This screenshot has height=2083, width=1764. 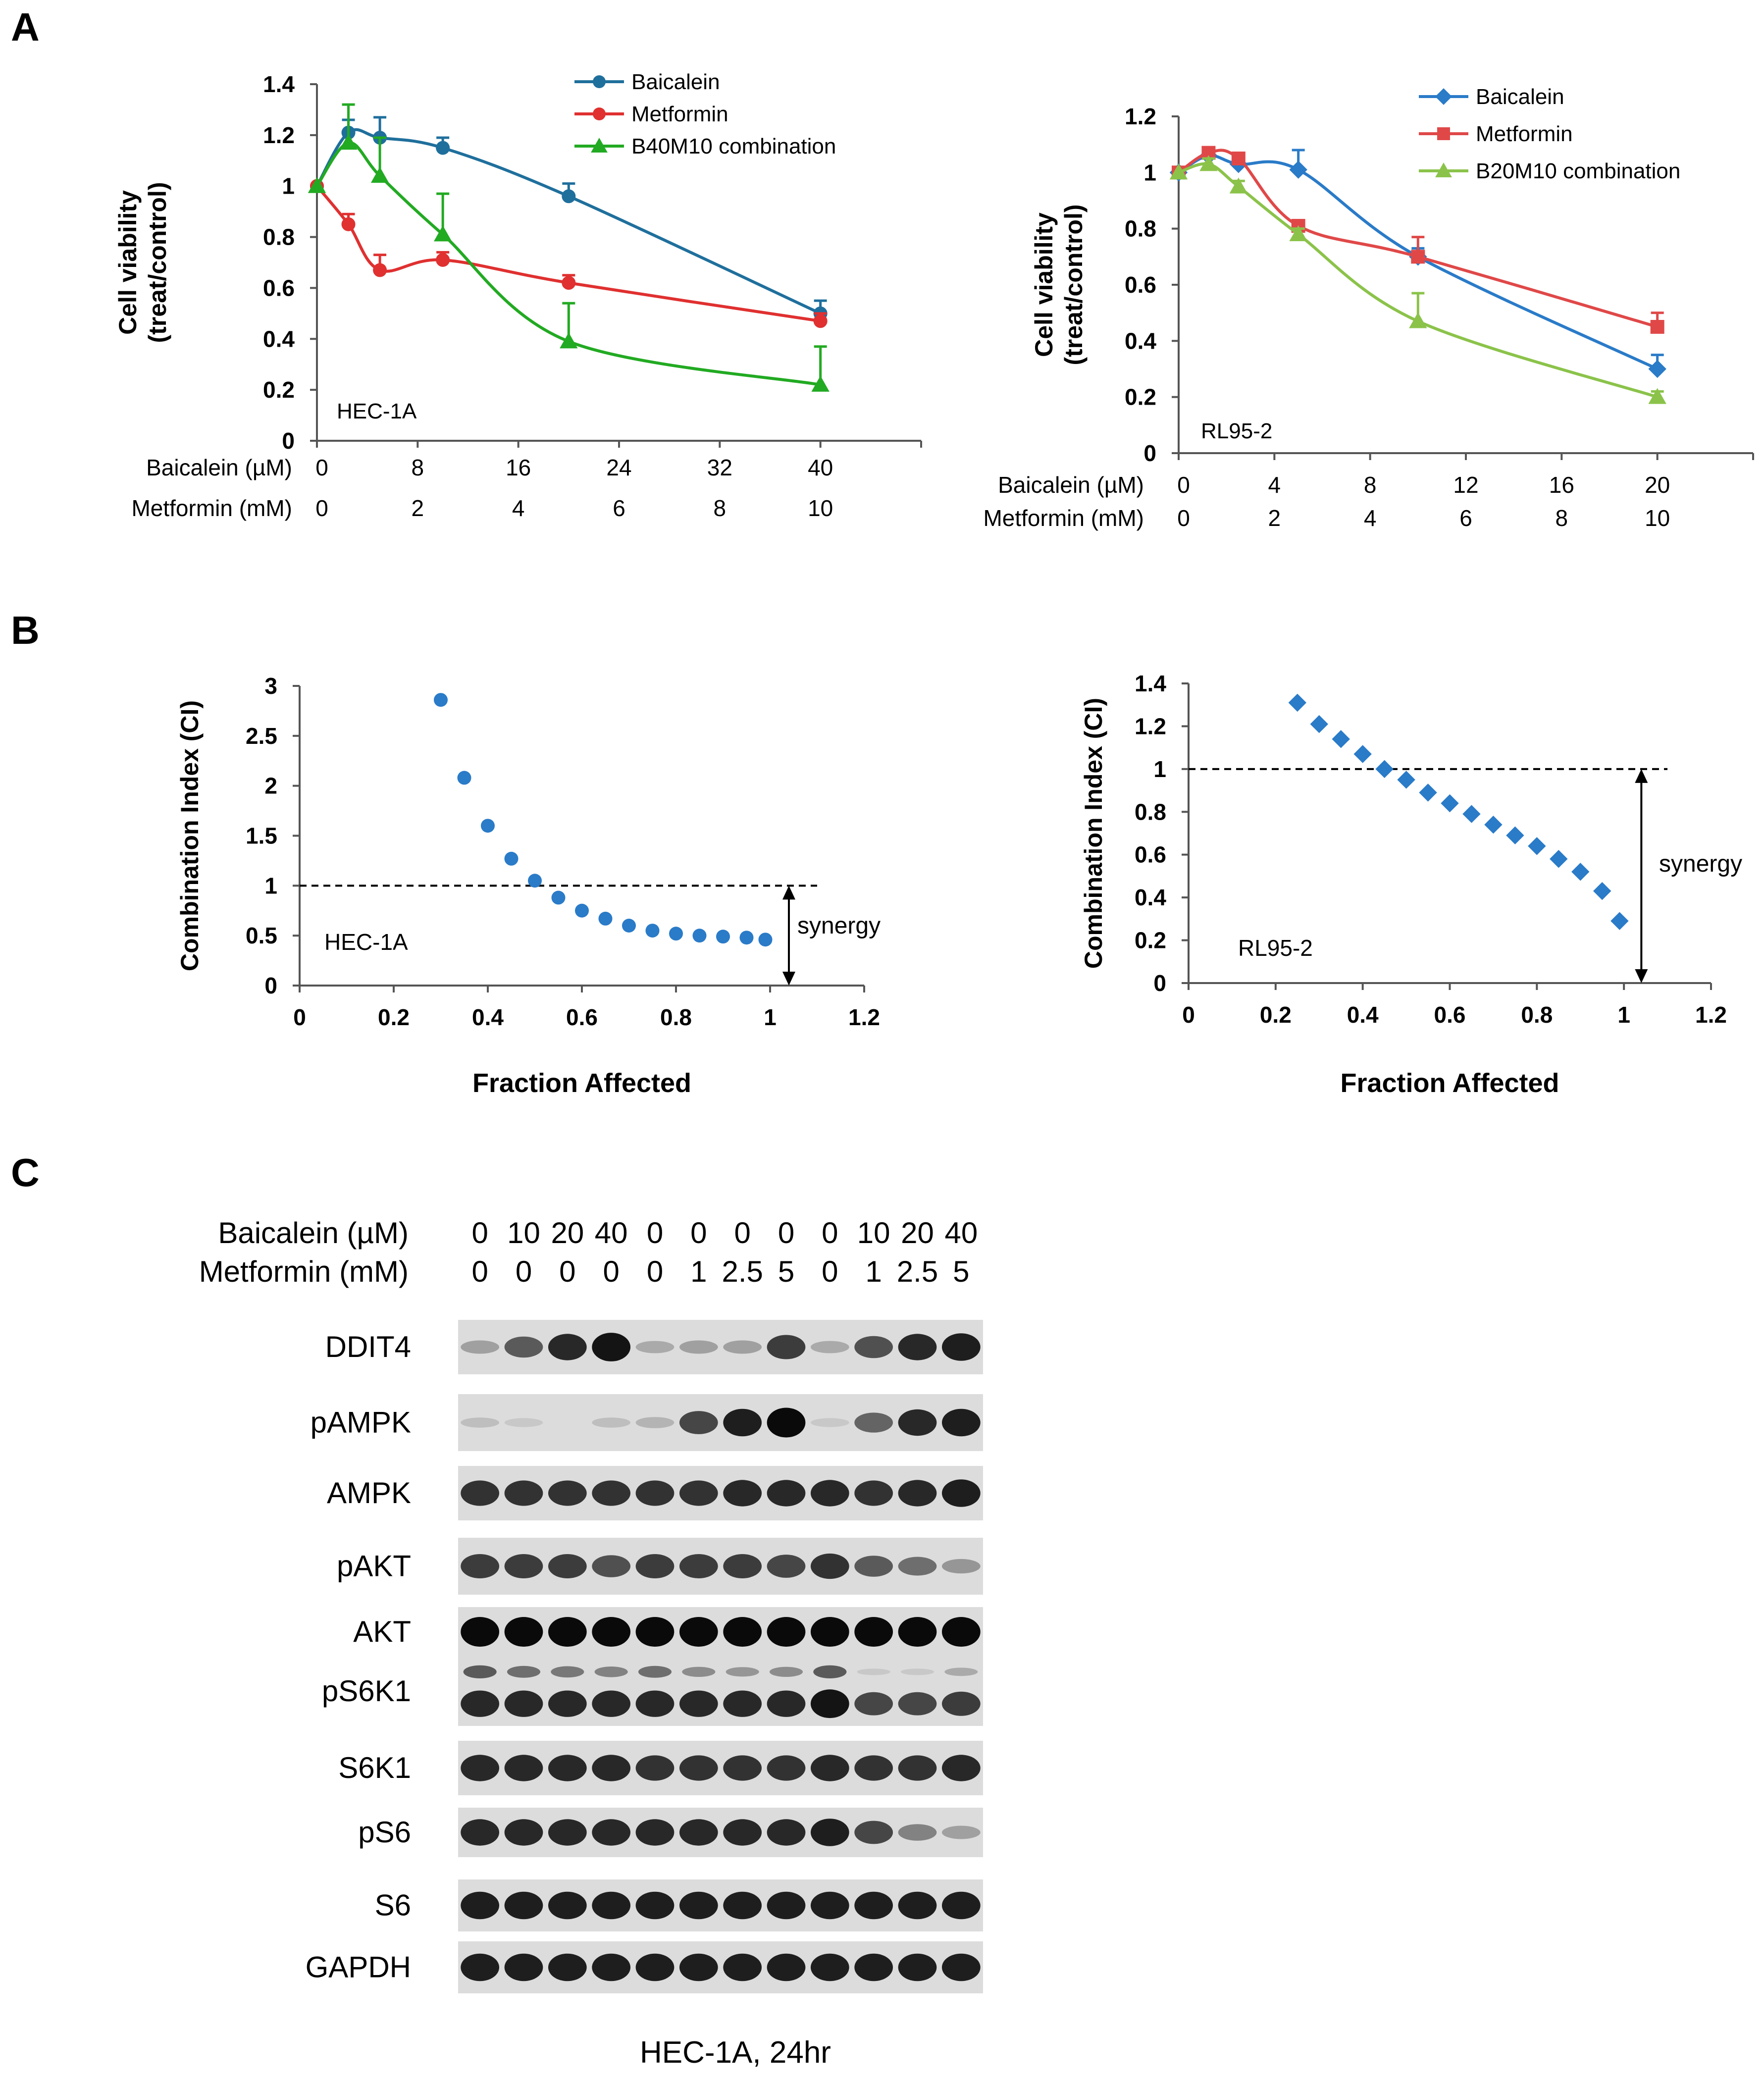 What do you see at coordinates (720, 1632) in the screenshot?
I see `c-blot-strip-akt` at bounding box center [720, 1632].